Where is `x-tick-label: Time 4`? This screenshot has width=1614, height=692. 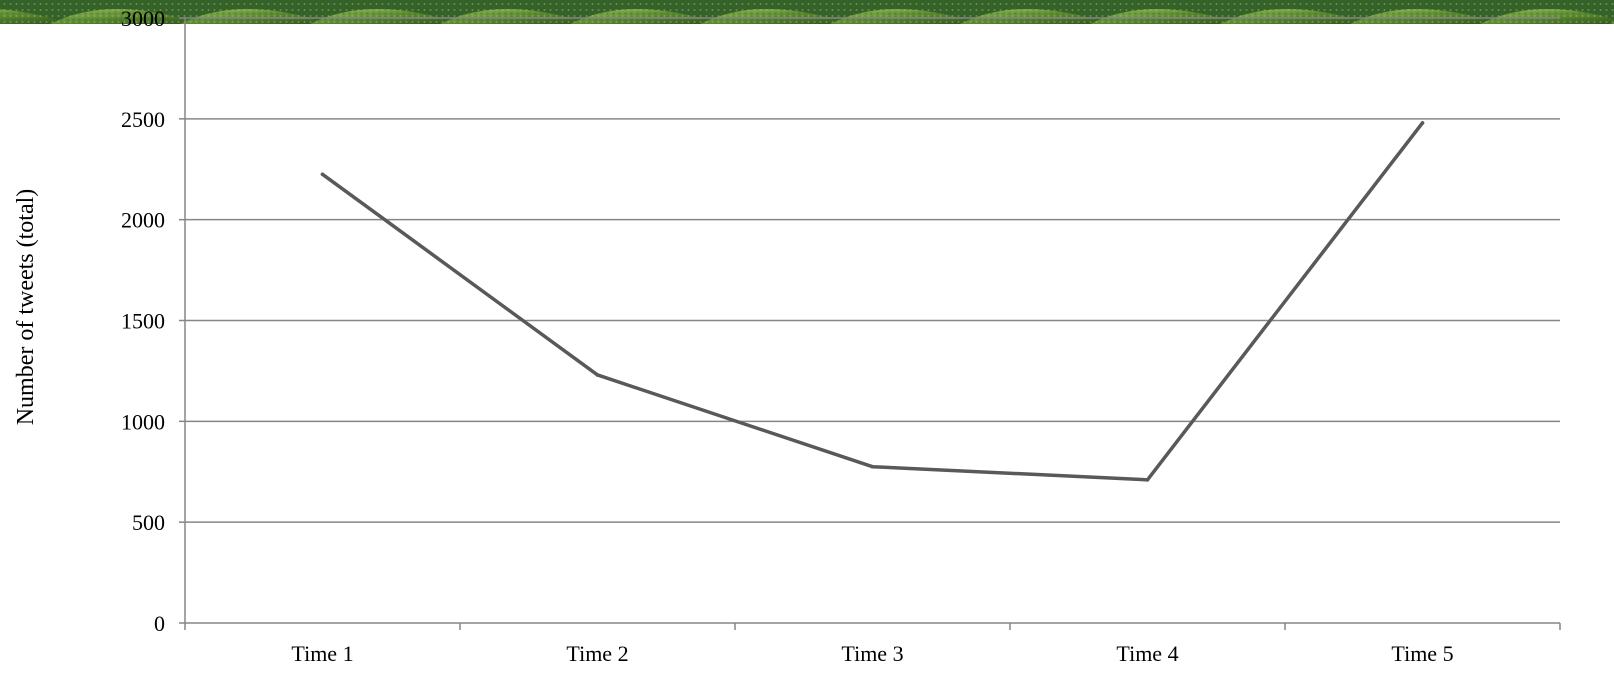
x-tick-label: Time 4 is located at coordinates (1147, 653).